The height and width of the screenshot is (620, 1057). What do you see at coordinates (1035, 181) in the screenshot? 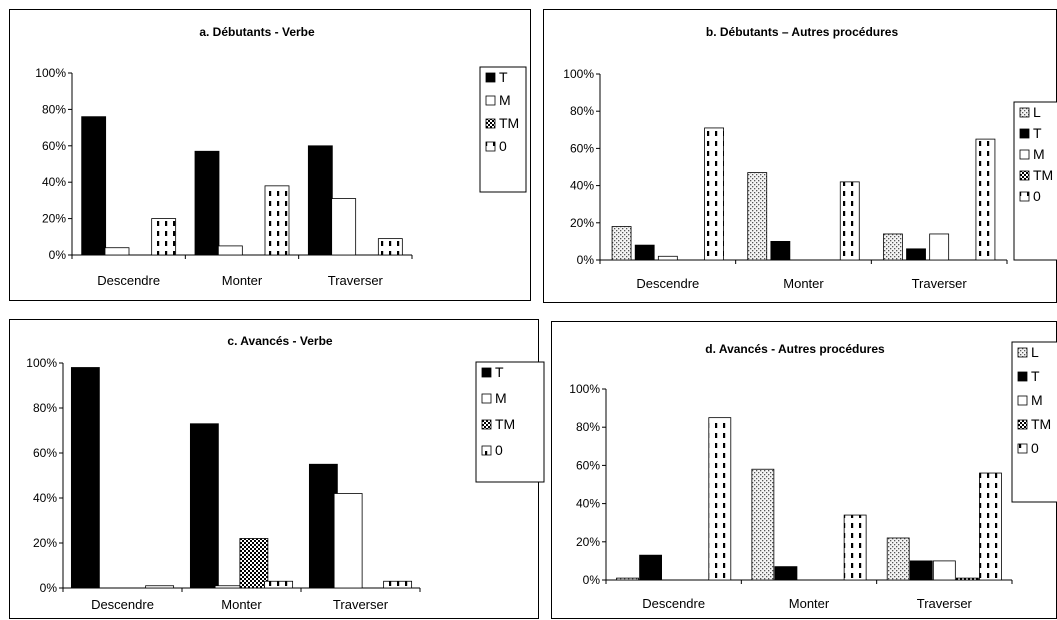
I see `legend-box` at bounding box center [1035, 181].